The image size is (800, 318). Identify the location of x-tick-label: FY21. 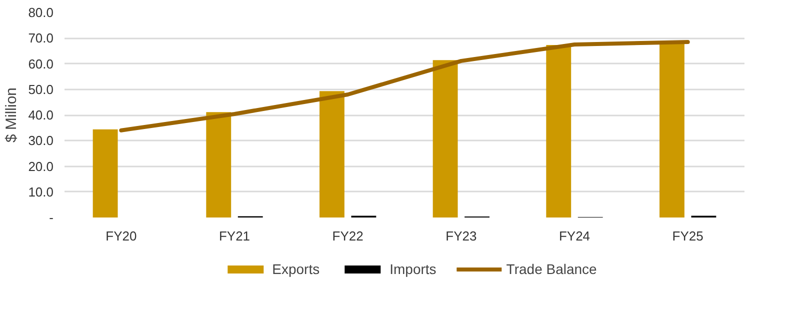
(234, 236).